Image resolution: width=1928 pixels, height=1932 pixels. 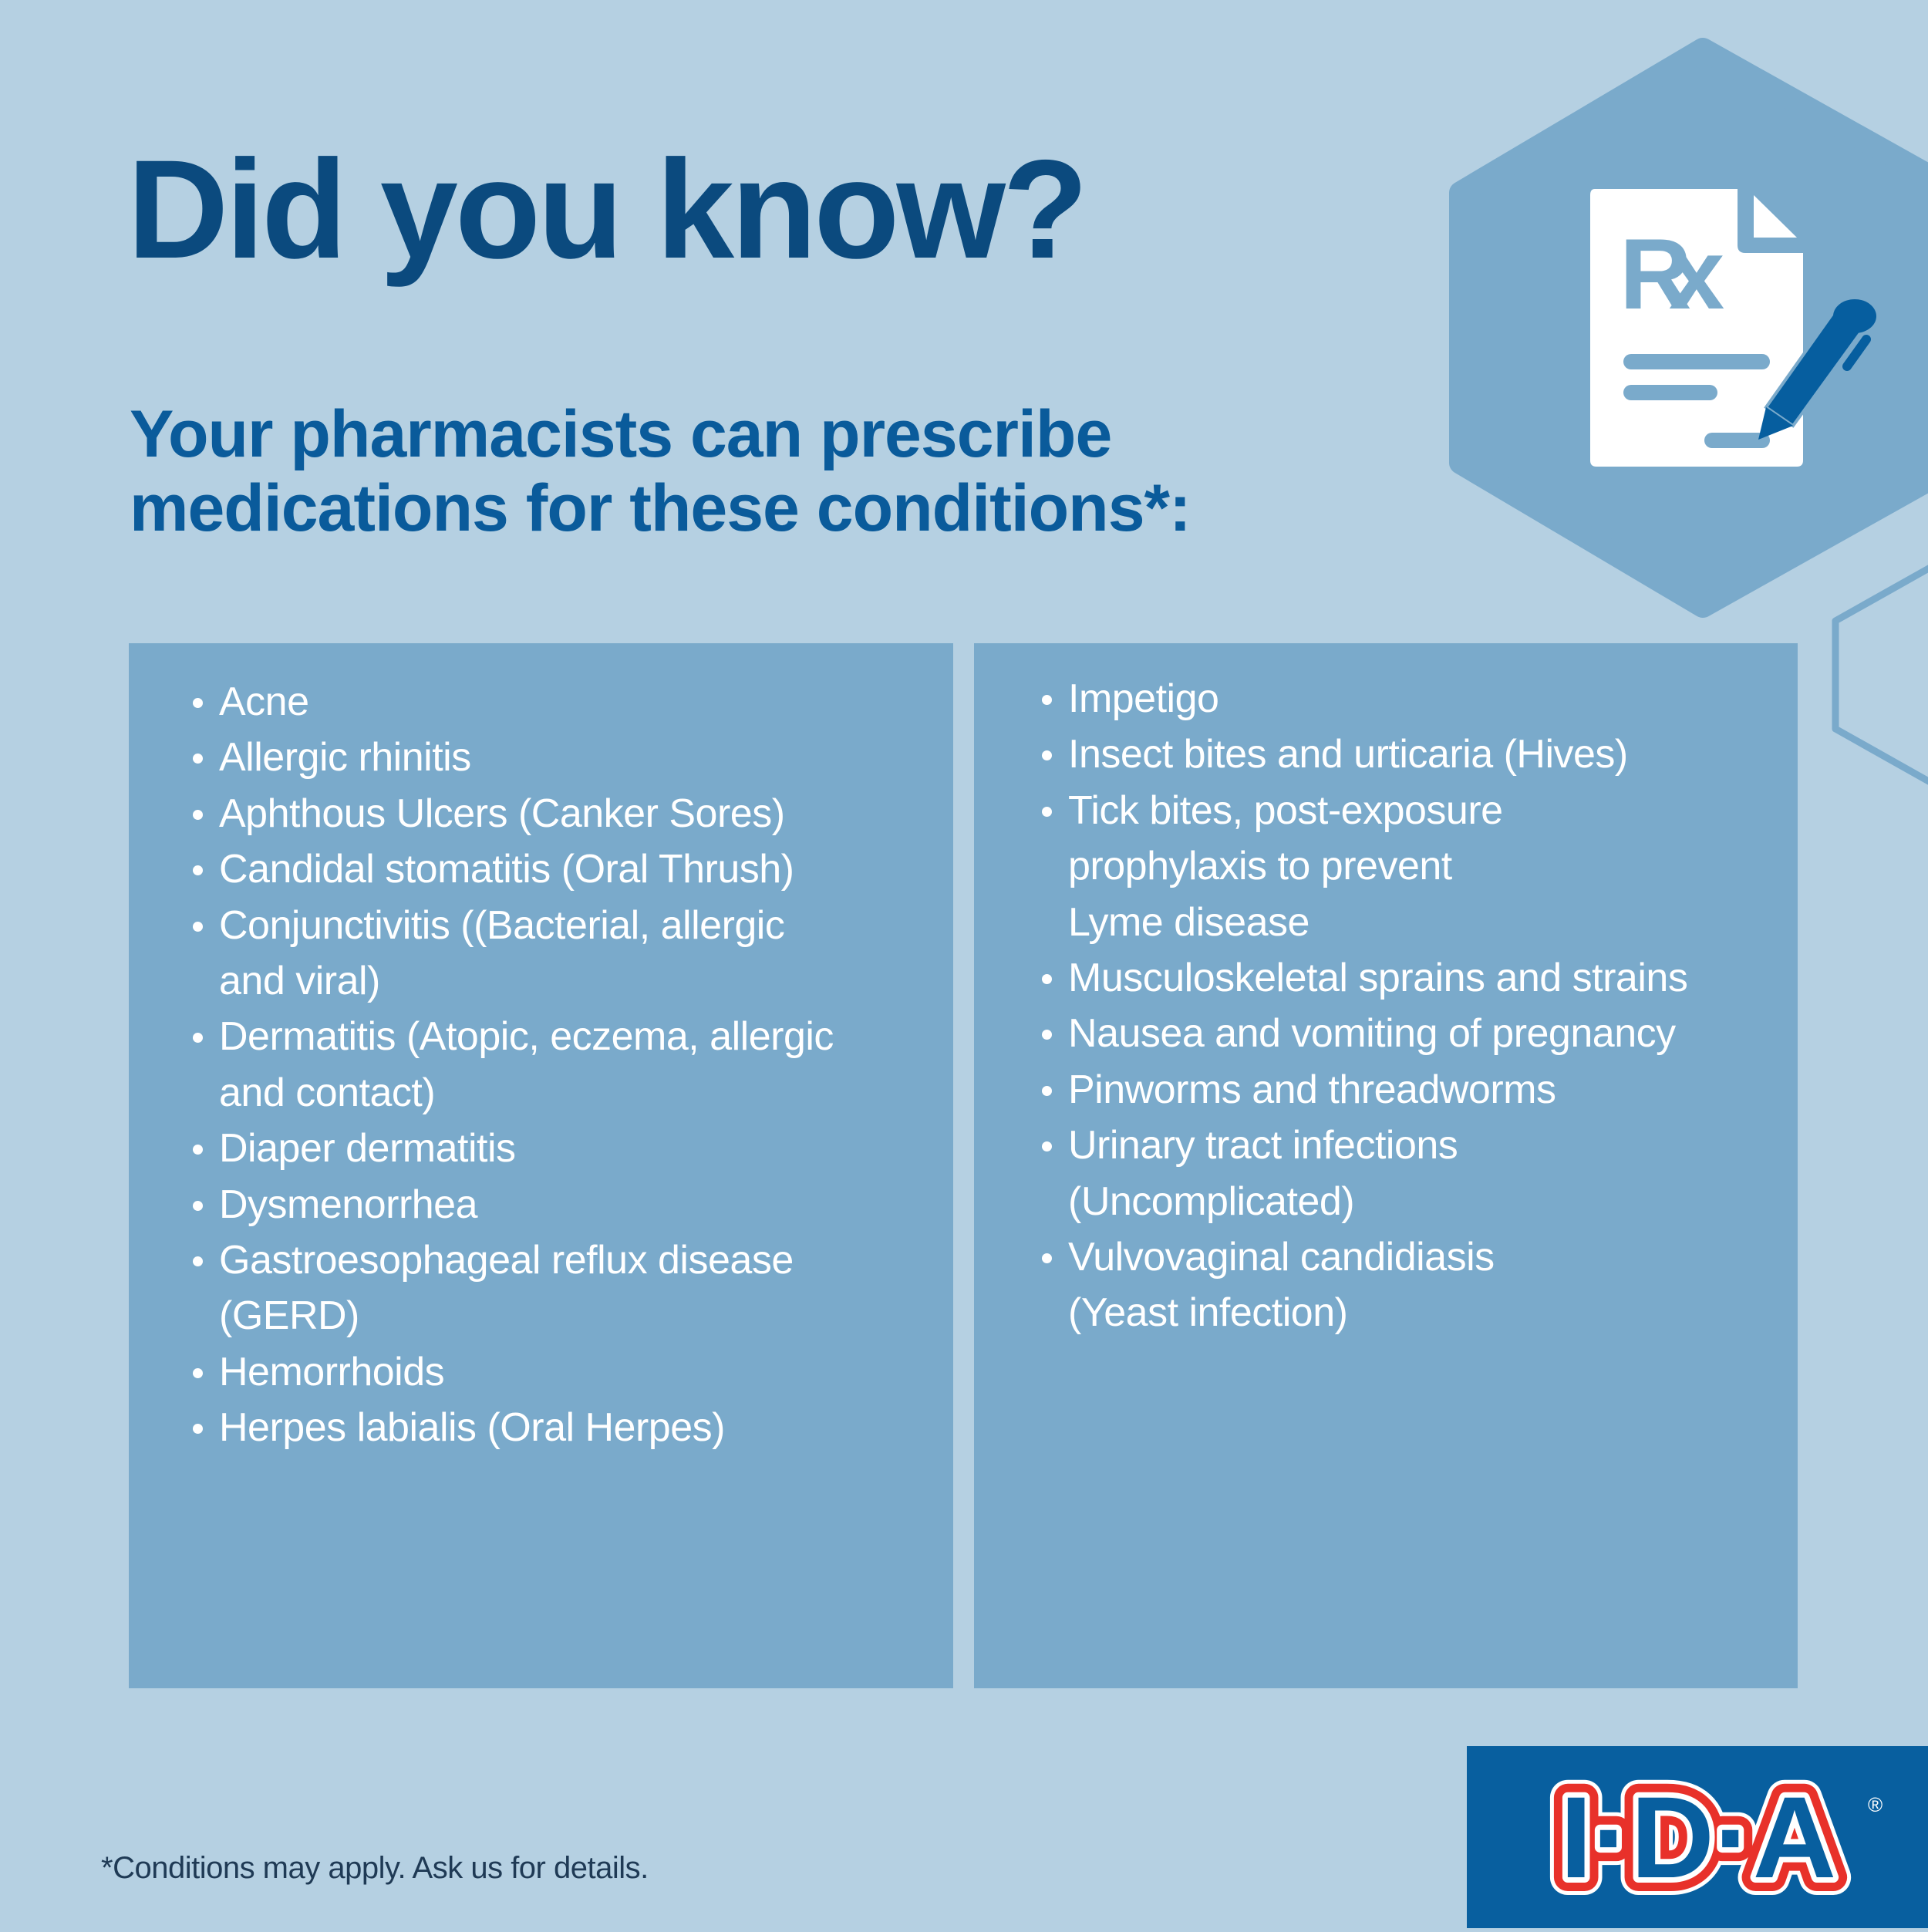 I want to click on condition-list-item: Musculoskeletal sprains and strains, so click(x=1362, y=978).